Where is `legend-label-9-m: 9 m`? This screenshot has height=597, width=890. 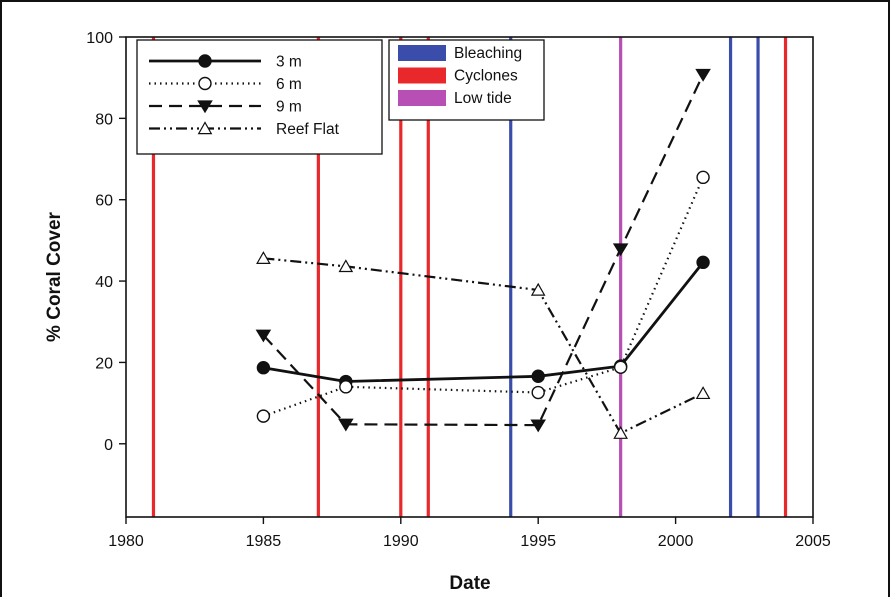
legend-label-9-m: 9 m is located at coordinates (289, 107).